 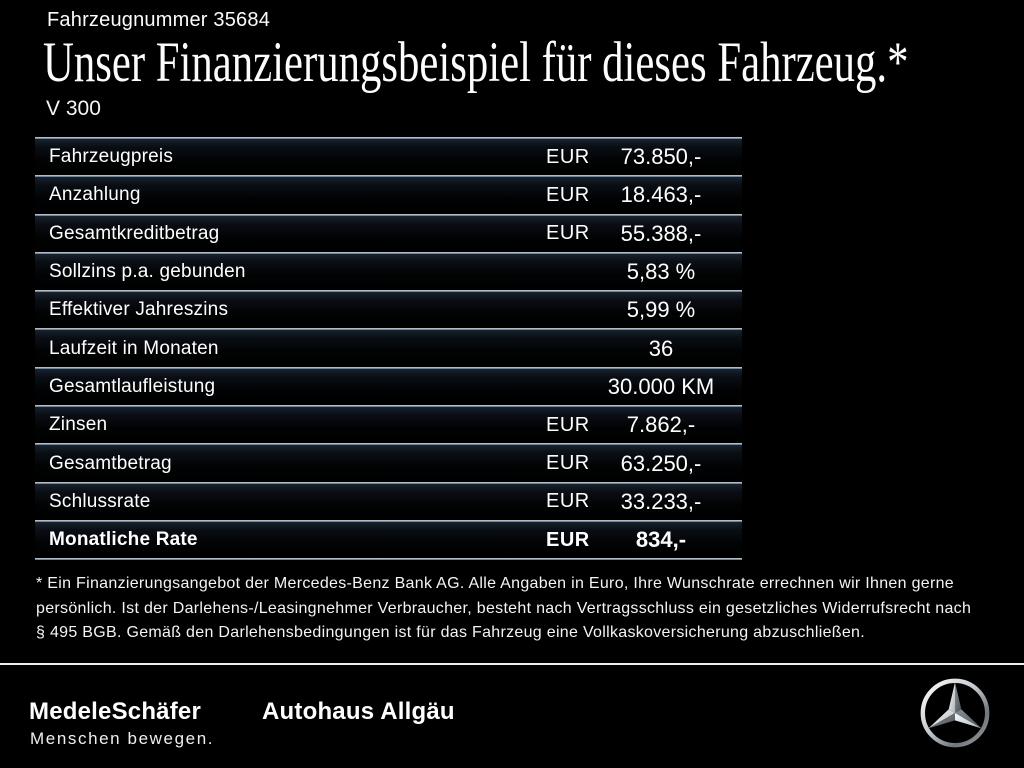 What do you see at coordinates (100, 501) in the screenshot?
I see `row-label: Schlussrate` at bounding box center [100, 501].